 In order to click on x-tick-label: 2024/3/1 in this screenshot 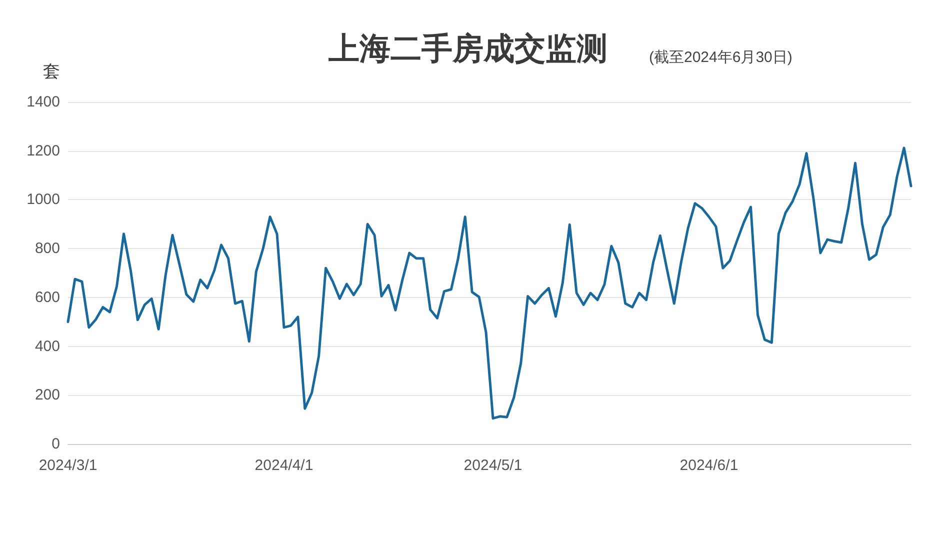, I will do `click(68, 465)`.